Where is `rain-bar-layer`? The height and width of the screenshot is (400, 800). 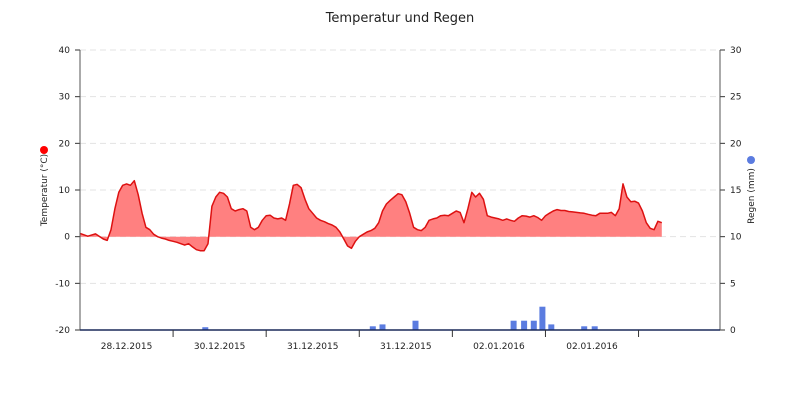
rain-bar-layer is located at coordinates (400, 318).